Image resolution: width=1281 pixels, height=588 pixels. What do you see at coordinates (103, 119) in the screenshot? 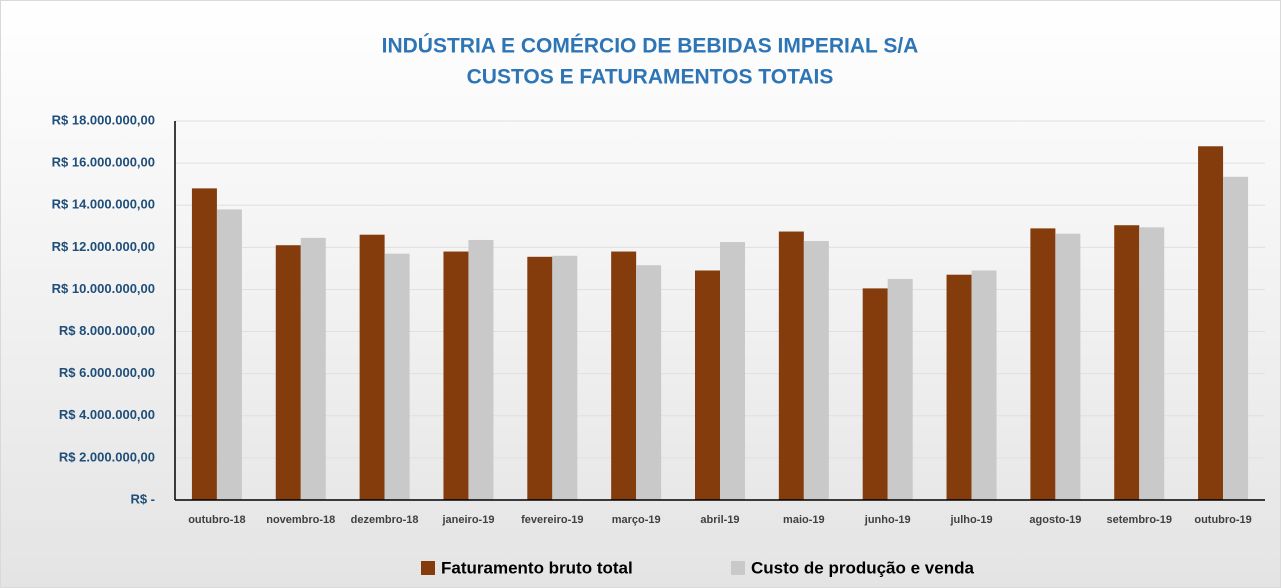
I see `y-tick-label: R$ 18.000.000,00` at bounding box center [103, 119].